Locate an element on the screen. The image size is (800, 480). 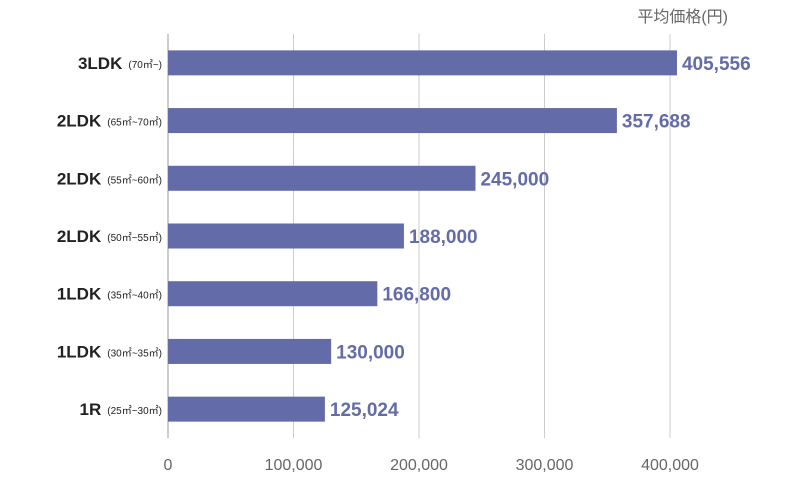
x-tick-labels: 0 100,000 200,000 300,000 400,000 is located at coordinates (431, 465).